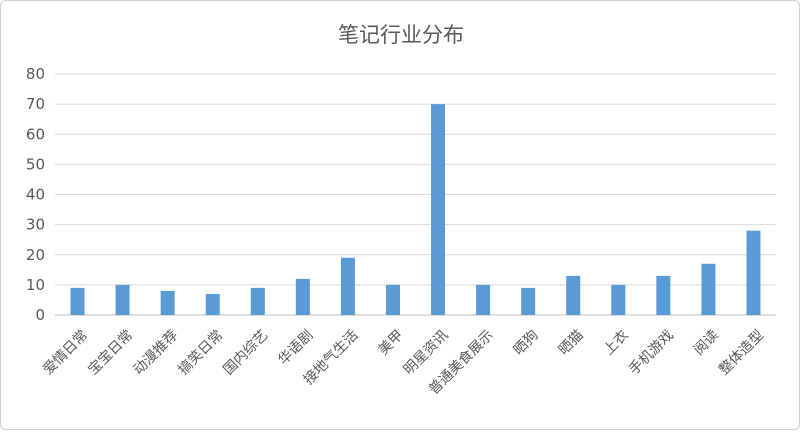  What do you see at coordinates (706, 343) in the screenshot?
I see `x-tick-label: 阅读` at bounding box center [706, 343].